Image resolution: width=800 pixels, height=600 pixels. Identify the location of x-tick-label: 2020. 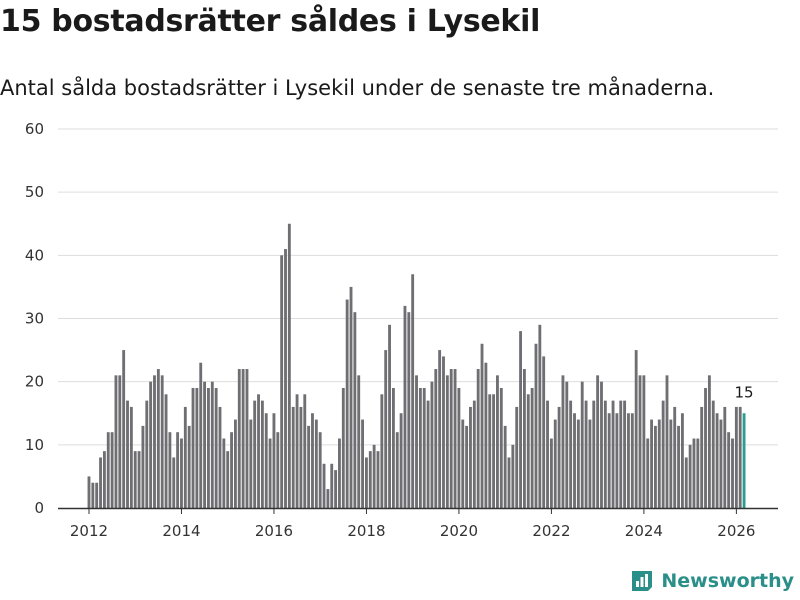
(459, 531).